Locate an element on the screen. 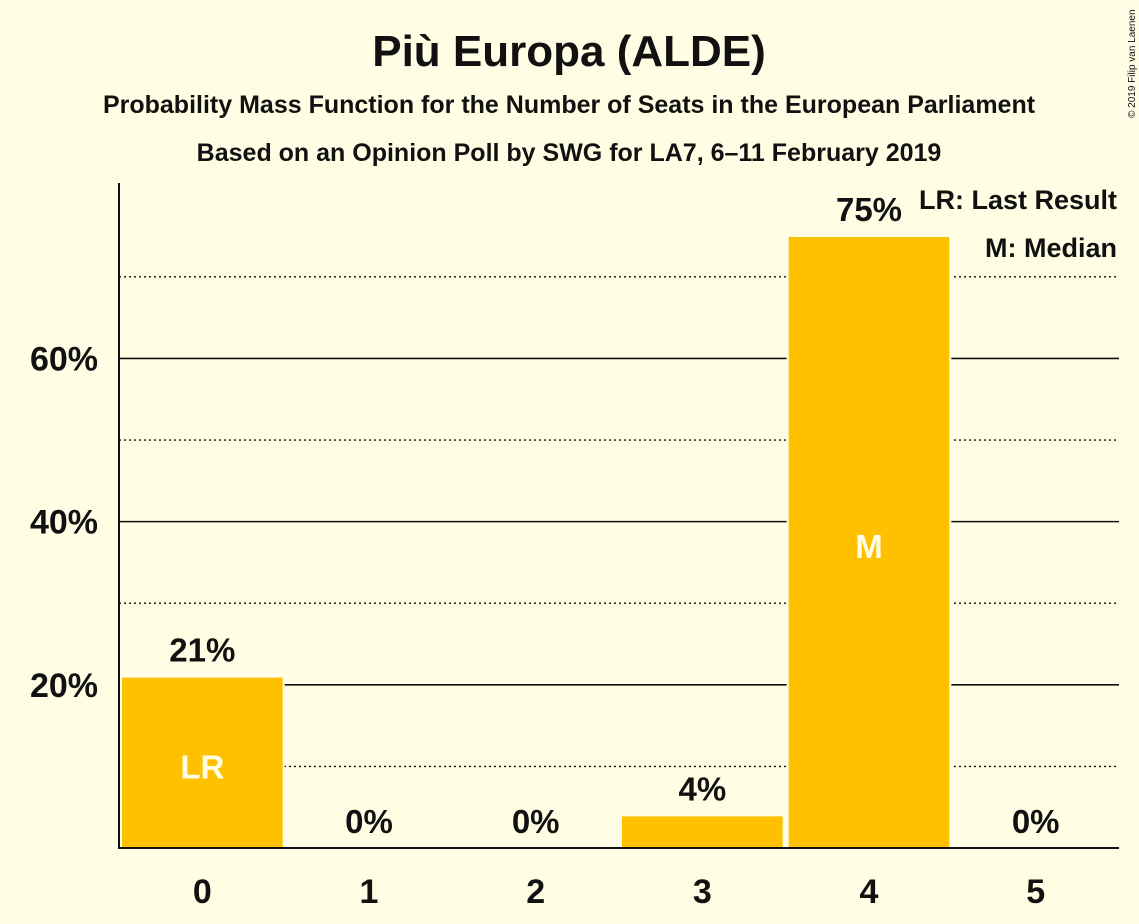  value-label: 21% is located at coordinates (202, 650).